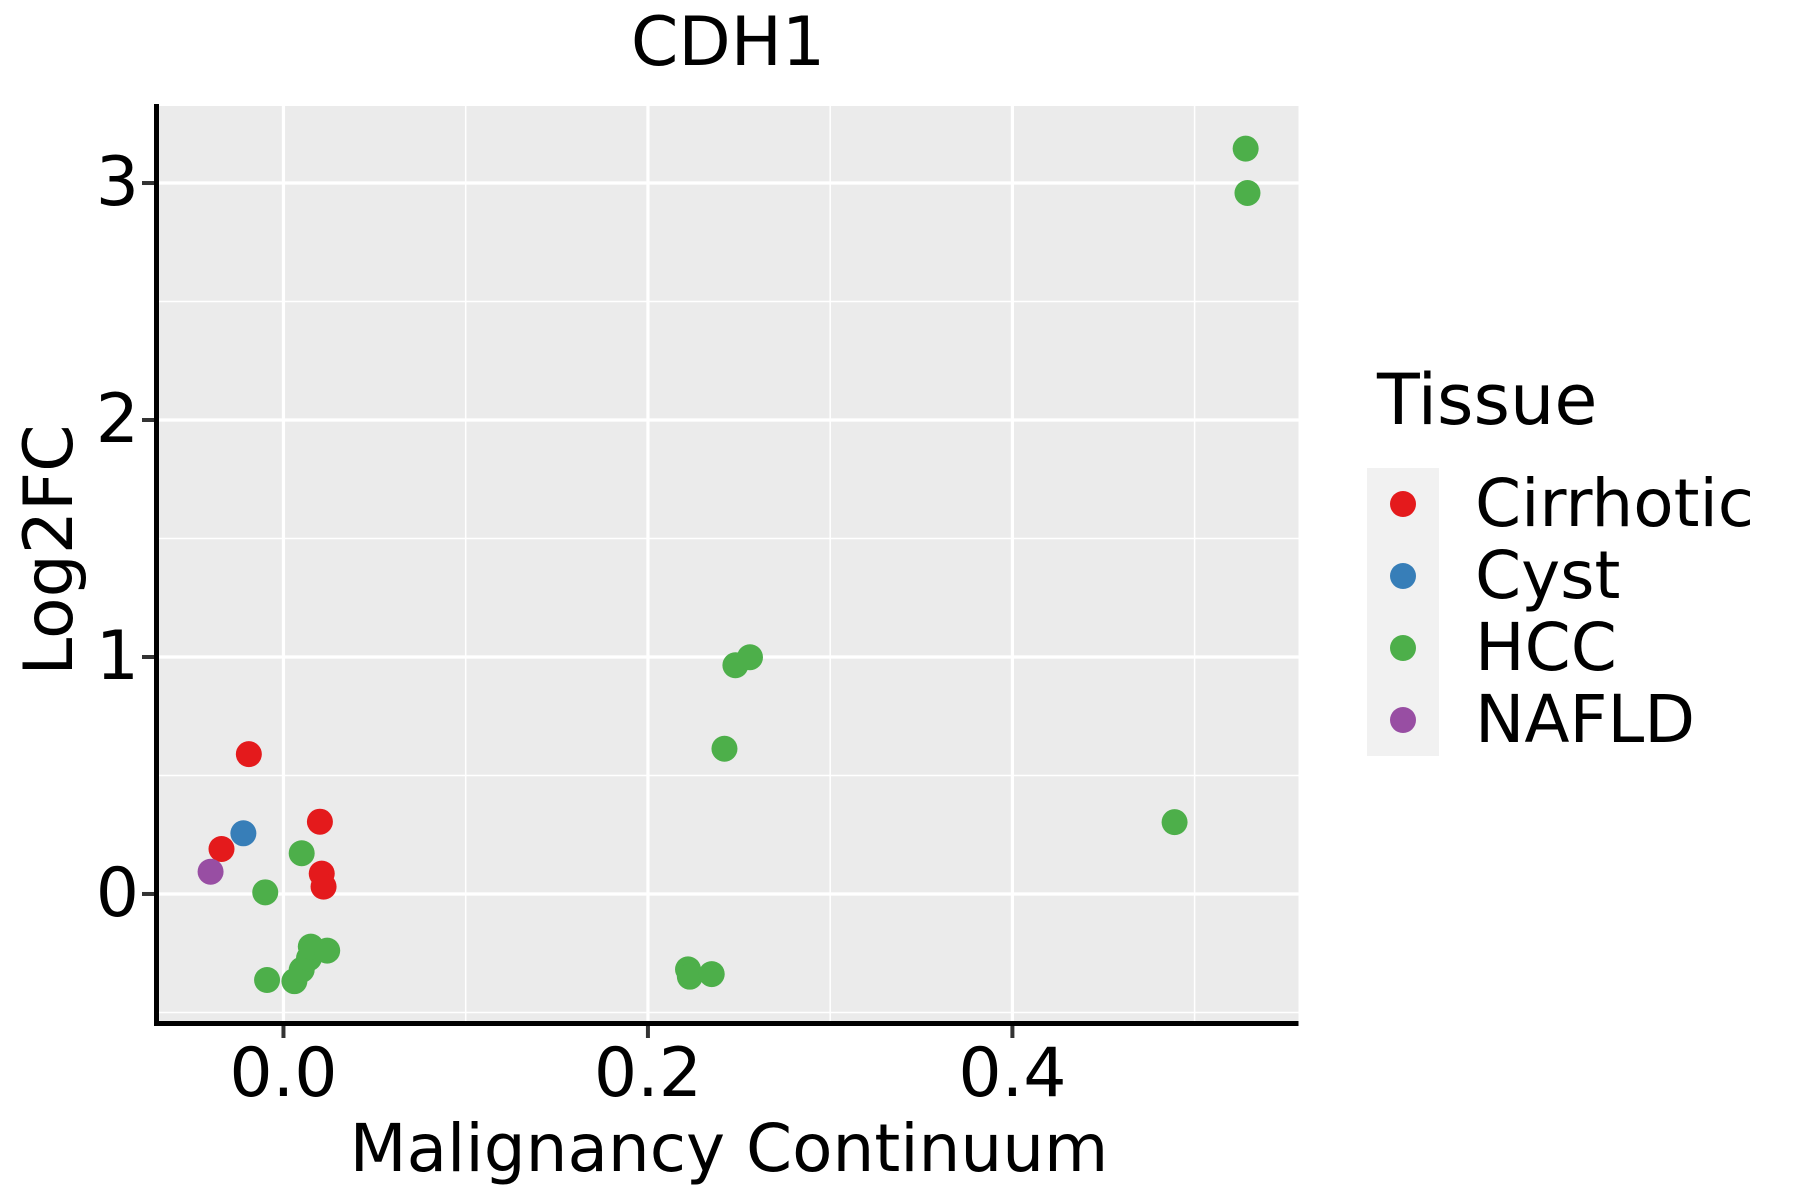 Image resolution: width=1800 pixels, height=1200 pixels. What do you see at coordinates (49, 550) in the screenshot?
I see `y-axis-label: Log2FC` at bounding box center [49, 550].